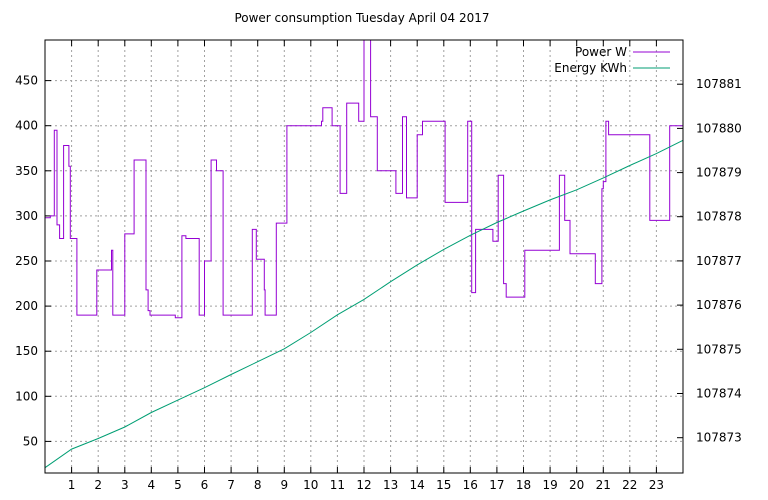 This screenshot has width=768, height=500. I want to click on x-tick-label: 13, so click(390, 485).